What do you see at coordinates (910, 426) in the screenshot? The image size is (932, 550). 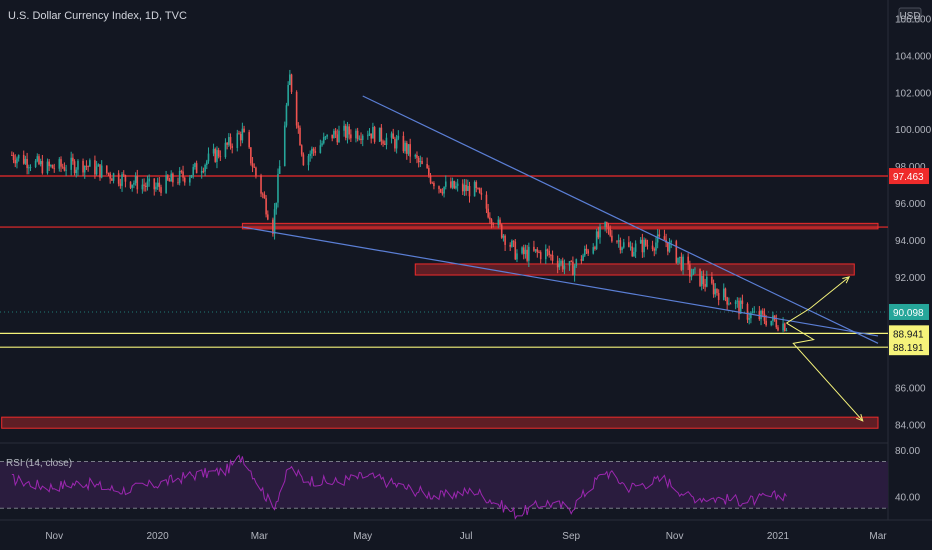 I see `price-tick-label: 84.000` at bounding box center [910, 426].